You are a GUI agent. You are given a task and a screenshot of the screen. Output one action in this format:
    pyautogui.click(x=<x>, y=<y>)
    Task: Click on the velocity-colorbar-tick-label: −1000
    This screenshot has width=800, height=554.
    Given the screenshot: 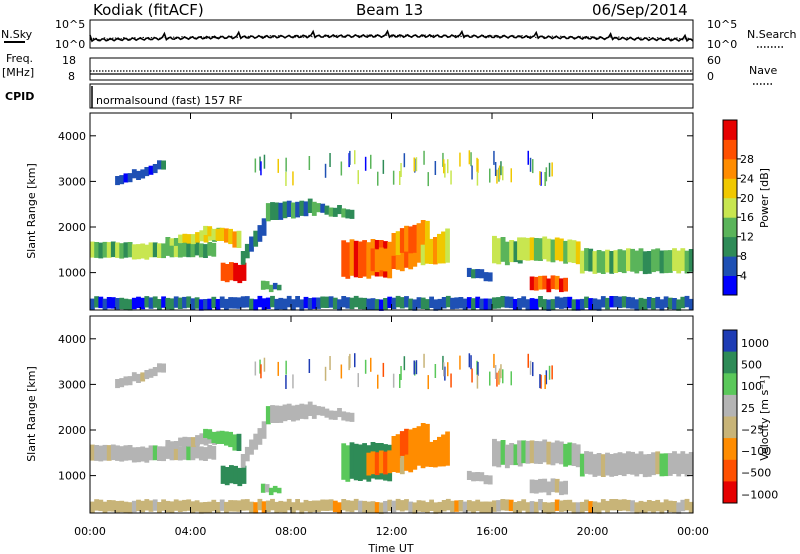 What is the action you would take?
    pyautogui.click(x=759, y=494)
    